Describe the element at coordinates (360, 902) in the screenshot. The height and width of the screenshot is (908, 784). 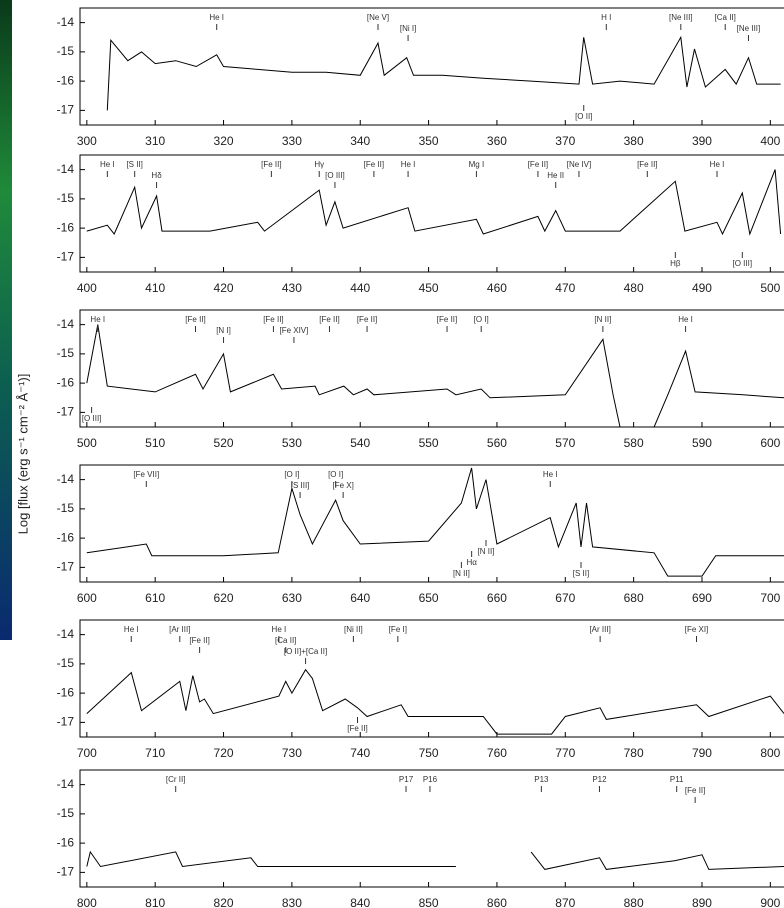
I see `x-tick-label: 840` at that location.